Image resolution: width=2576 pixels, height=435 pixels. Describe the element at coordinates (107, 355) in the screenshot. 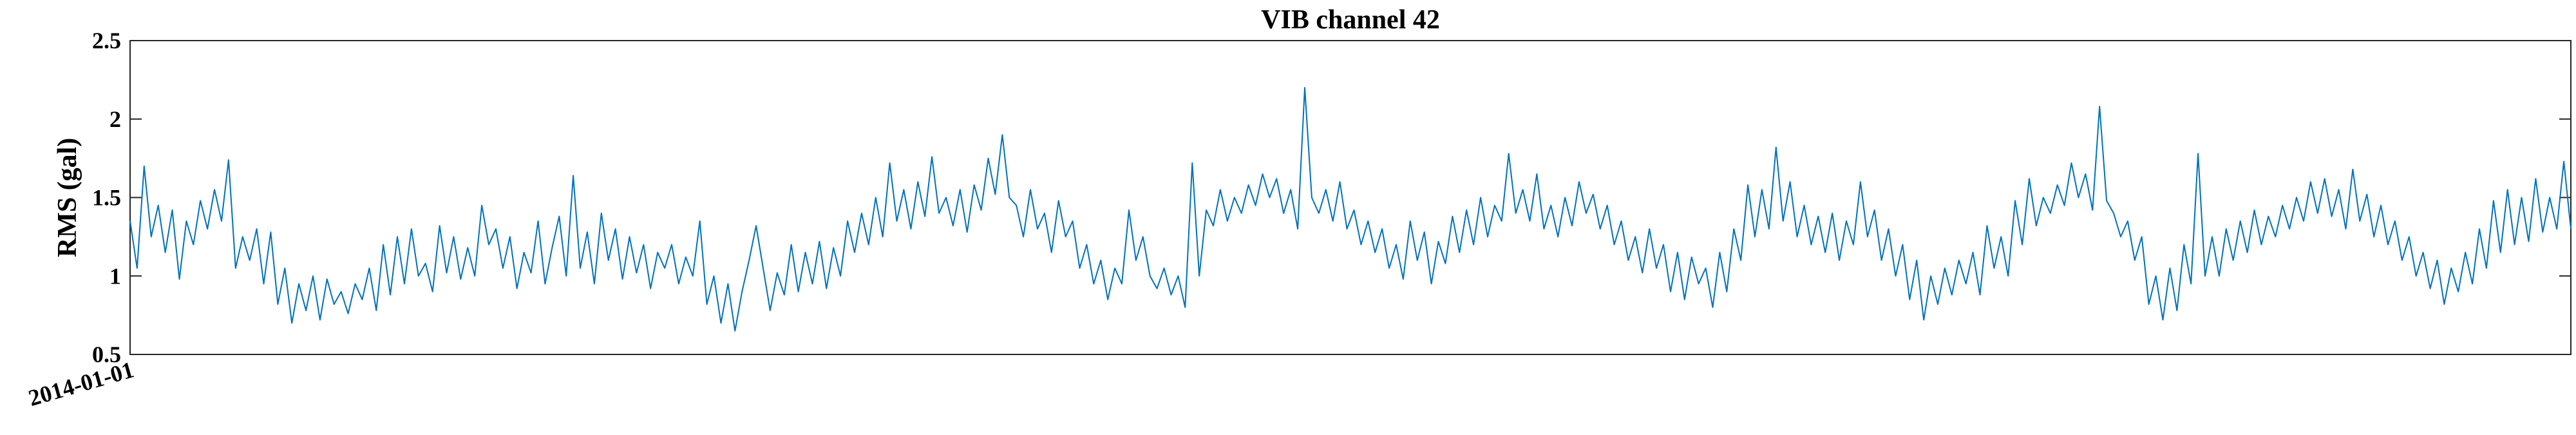

I see `y-tick-label: 0.5` at that location.